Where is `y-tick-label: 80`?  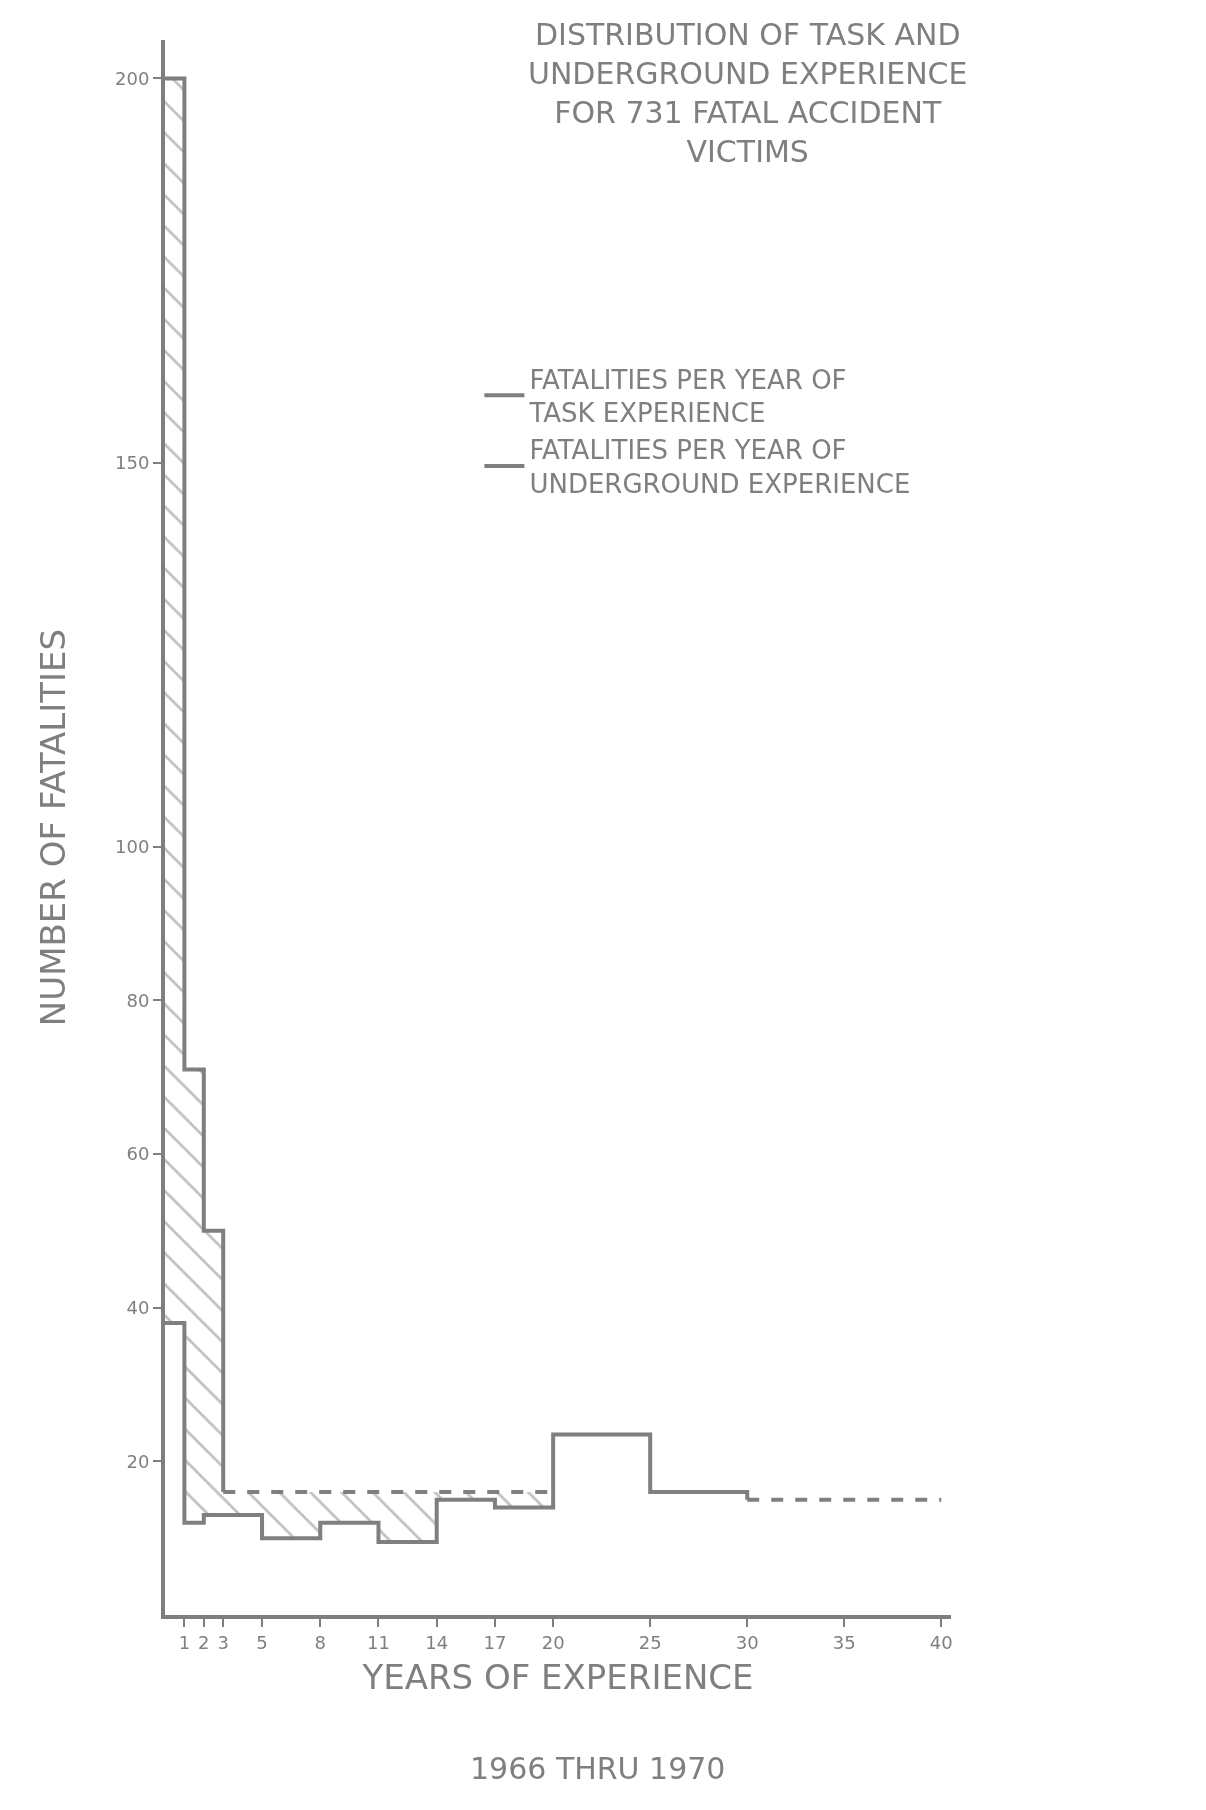 y-tick-label: 80 is located at coordinates (138, 1000).